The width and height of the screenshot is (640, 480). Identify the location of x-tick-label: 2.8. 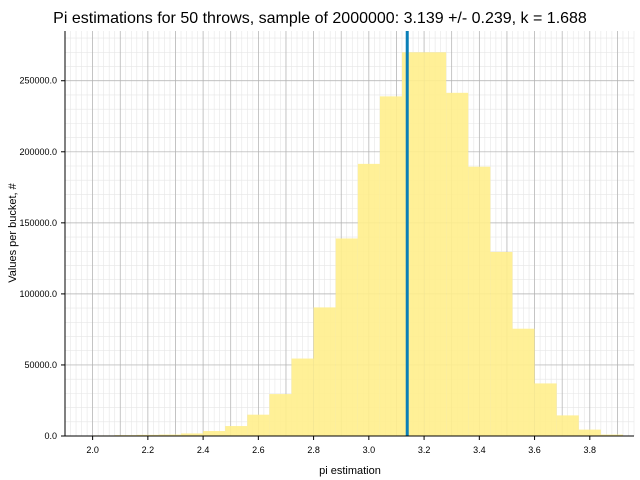
(313, 450).